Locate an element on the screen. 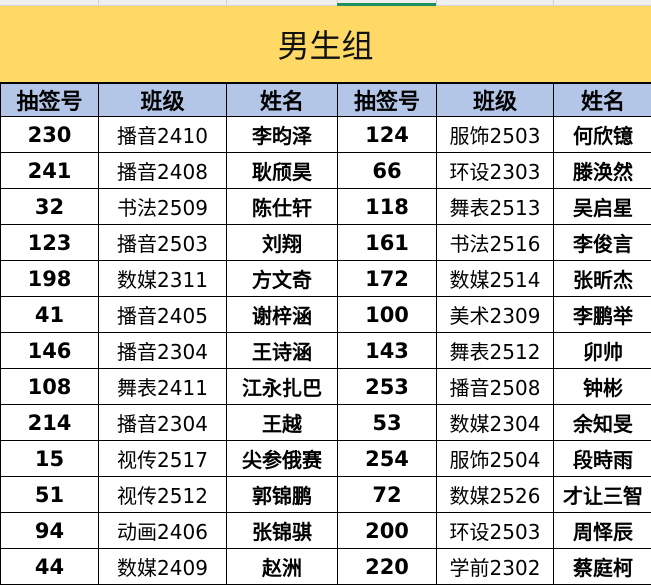 The width and height of the screenshot is (651, 585). name-cell: 方文奇 is located at coordinates (282, 279).